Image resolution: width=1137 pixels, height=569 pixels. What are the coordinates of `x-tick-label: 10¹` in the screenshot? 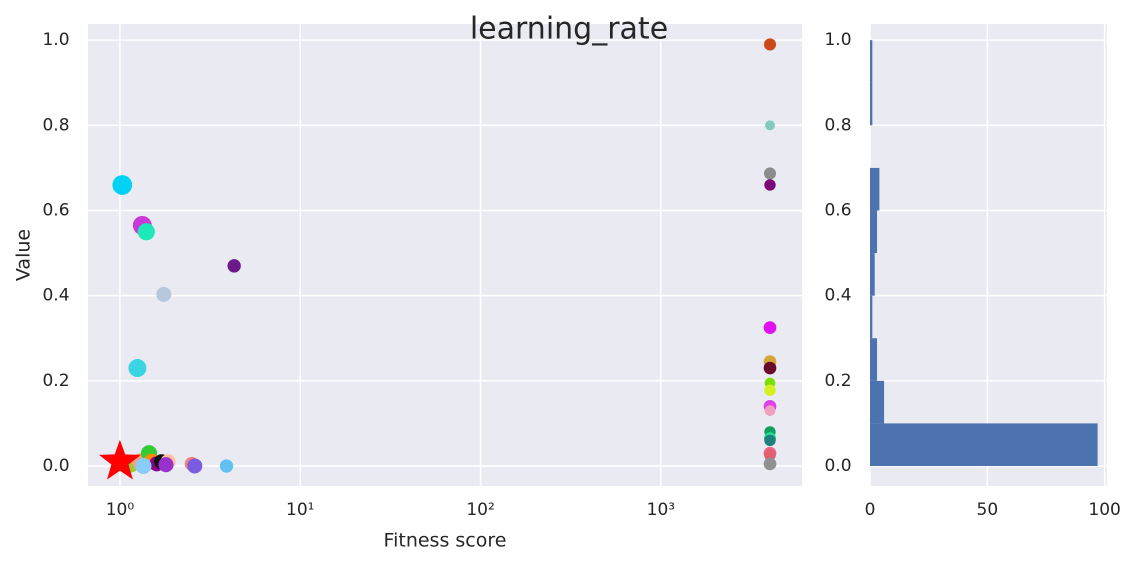 It's located at (300, 510).